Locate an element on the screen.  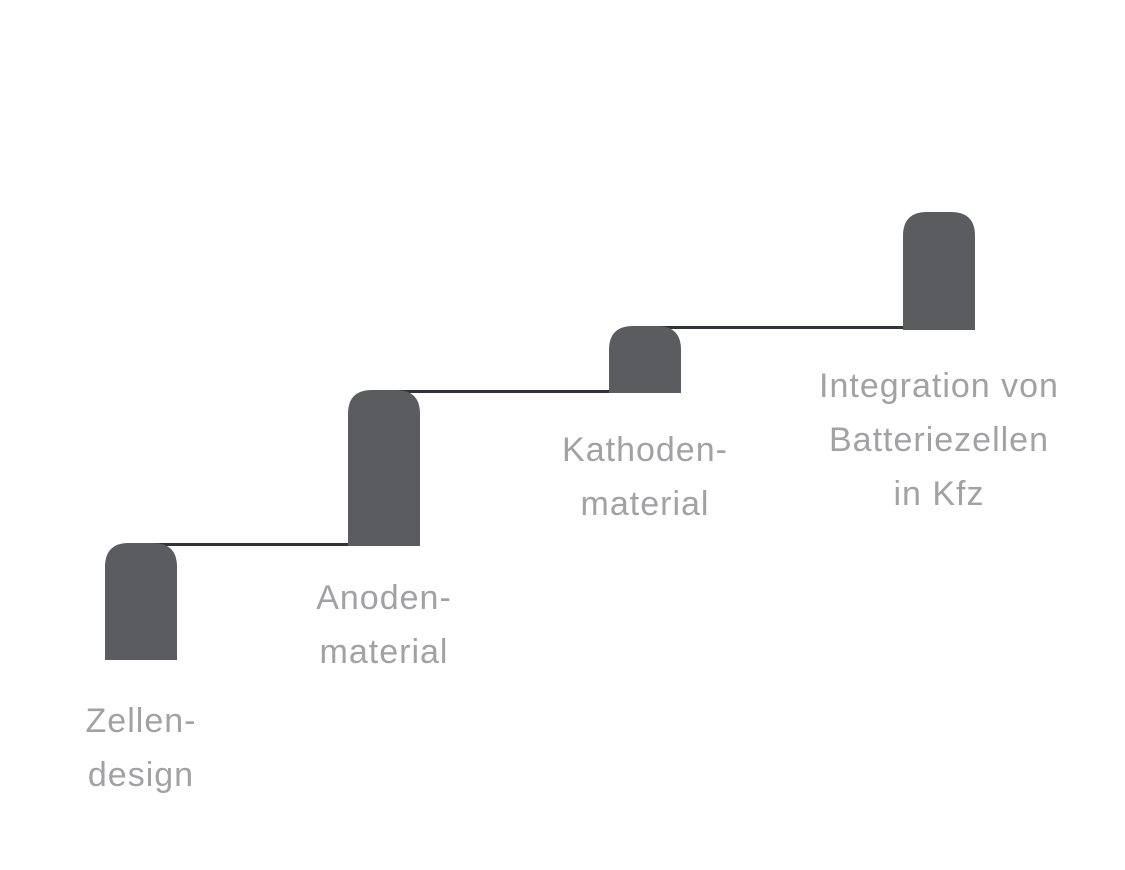
step-label-line: Integration von is located at coordinates (939, 386).